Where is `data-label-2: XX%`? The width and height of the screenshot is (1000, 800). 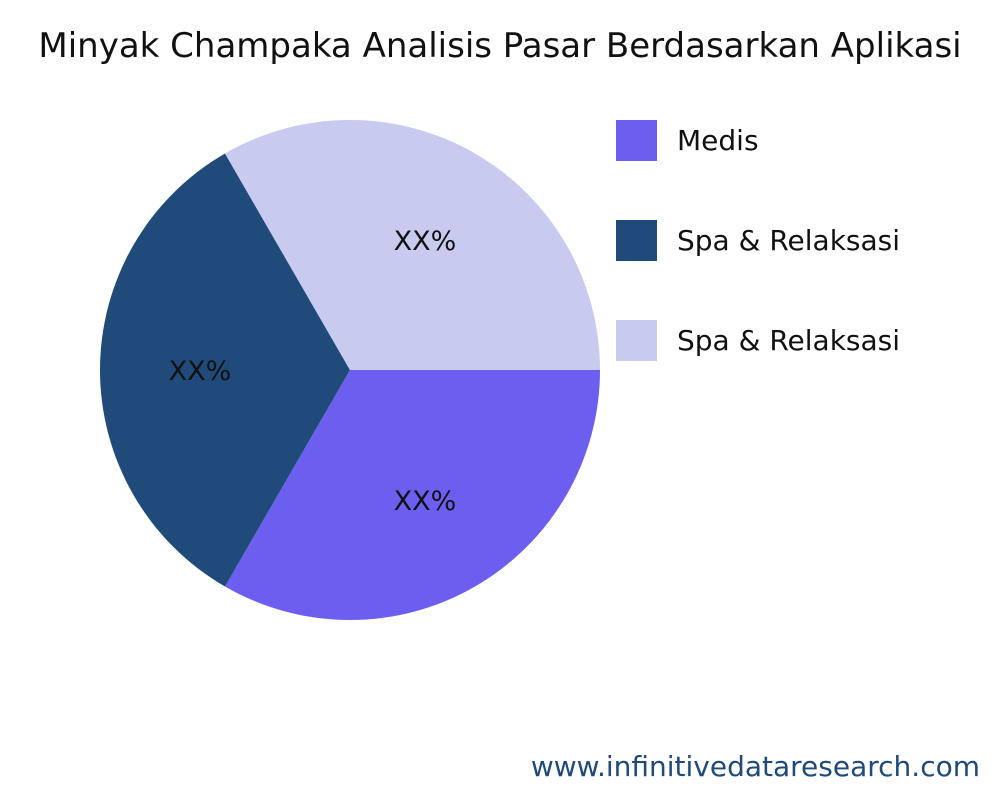
data-label-2: XX% is located at coordinates (425, 241).